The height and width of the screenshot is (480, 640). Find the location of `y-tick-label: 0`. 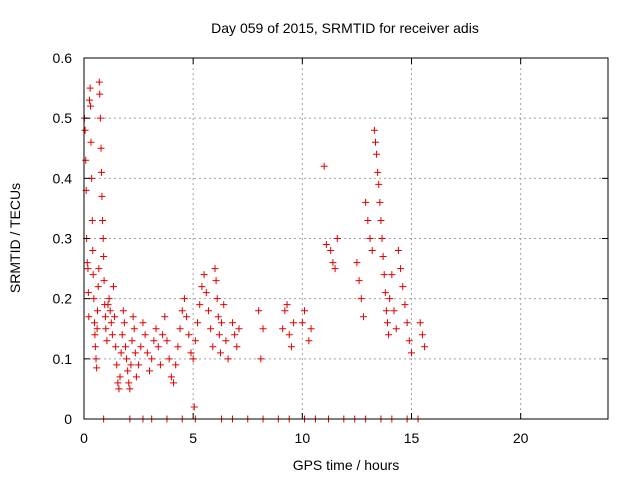

y-tick-label: 0 is located at coordinates (68, 419).